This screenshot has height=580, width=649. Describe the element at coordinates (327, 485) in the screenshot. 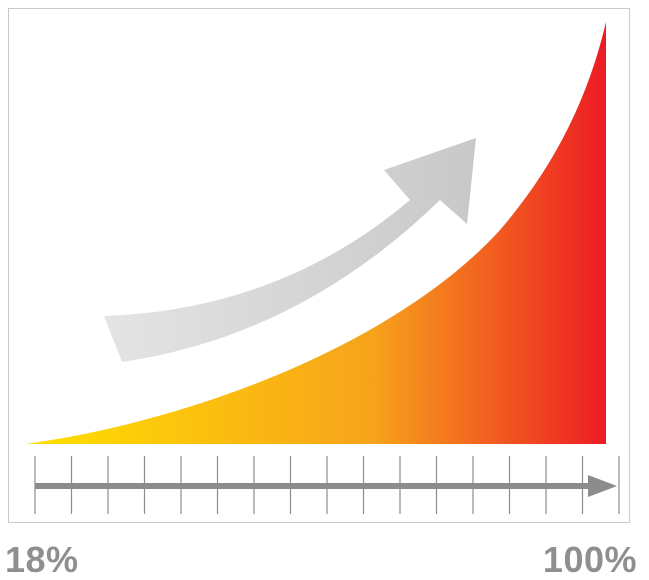

I see `scale-axis` at that location.